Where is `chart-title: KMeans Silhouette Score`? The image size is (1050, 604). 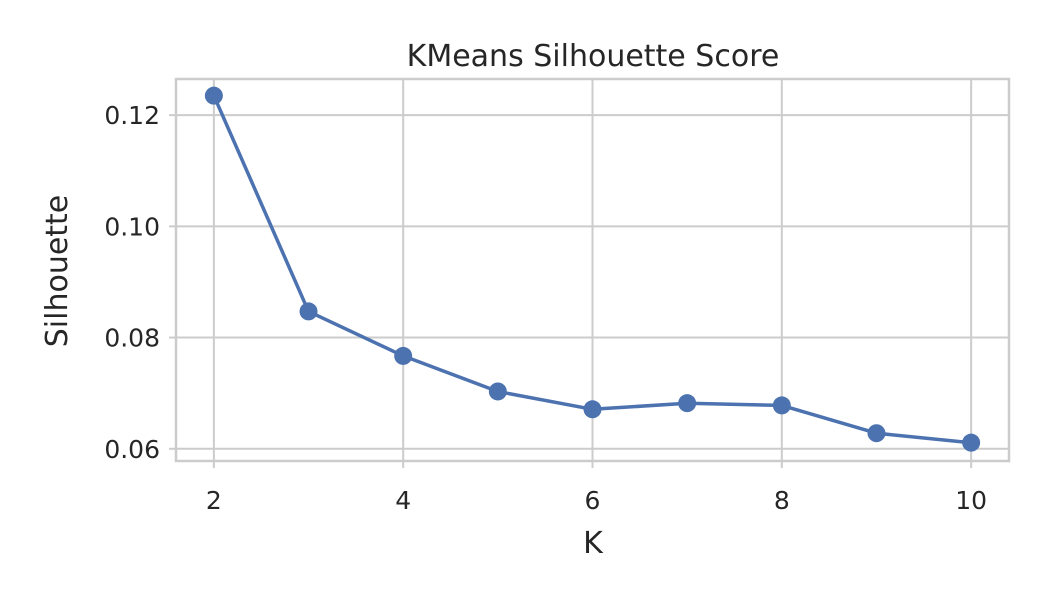
chart-title: KMeans Silhouette Score is located at coordinates (593, 56).